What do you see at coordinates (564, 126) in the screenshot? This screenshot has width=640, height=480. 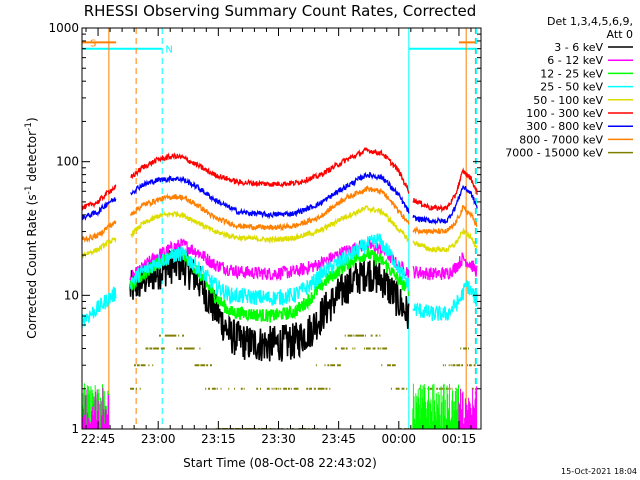 I see `legend-entry-label: 300 - 800 keV` at bounding box center [564, 126].